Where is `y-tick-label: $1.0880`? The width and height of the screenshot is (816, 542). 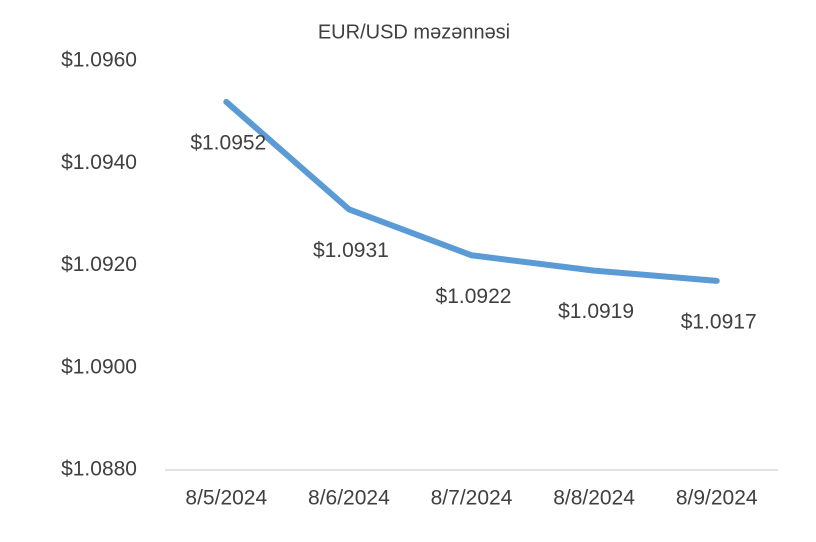 y-tick-label: $1.0880 is located at coordinates (99, 469).